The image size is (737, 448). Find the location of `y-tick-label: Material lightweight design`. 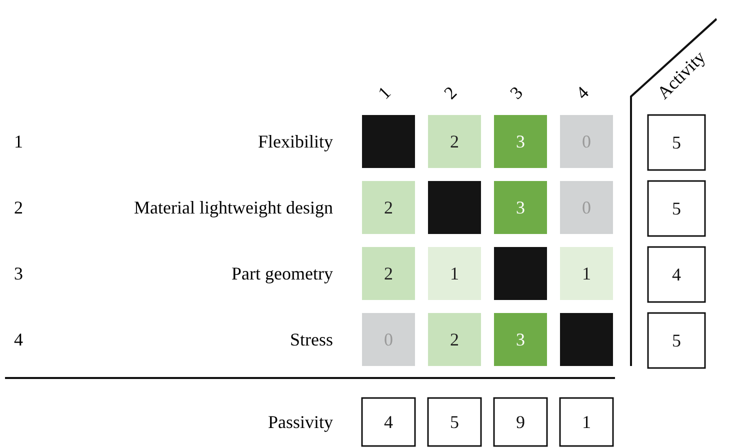

y-tick-label: Material lightweight design is located at coordinates (233, 208).